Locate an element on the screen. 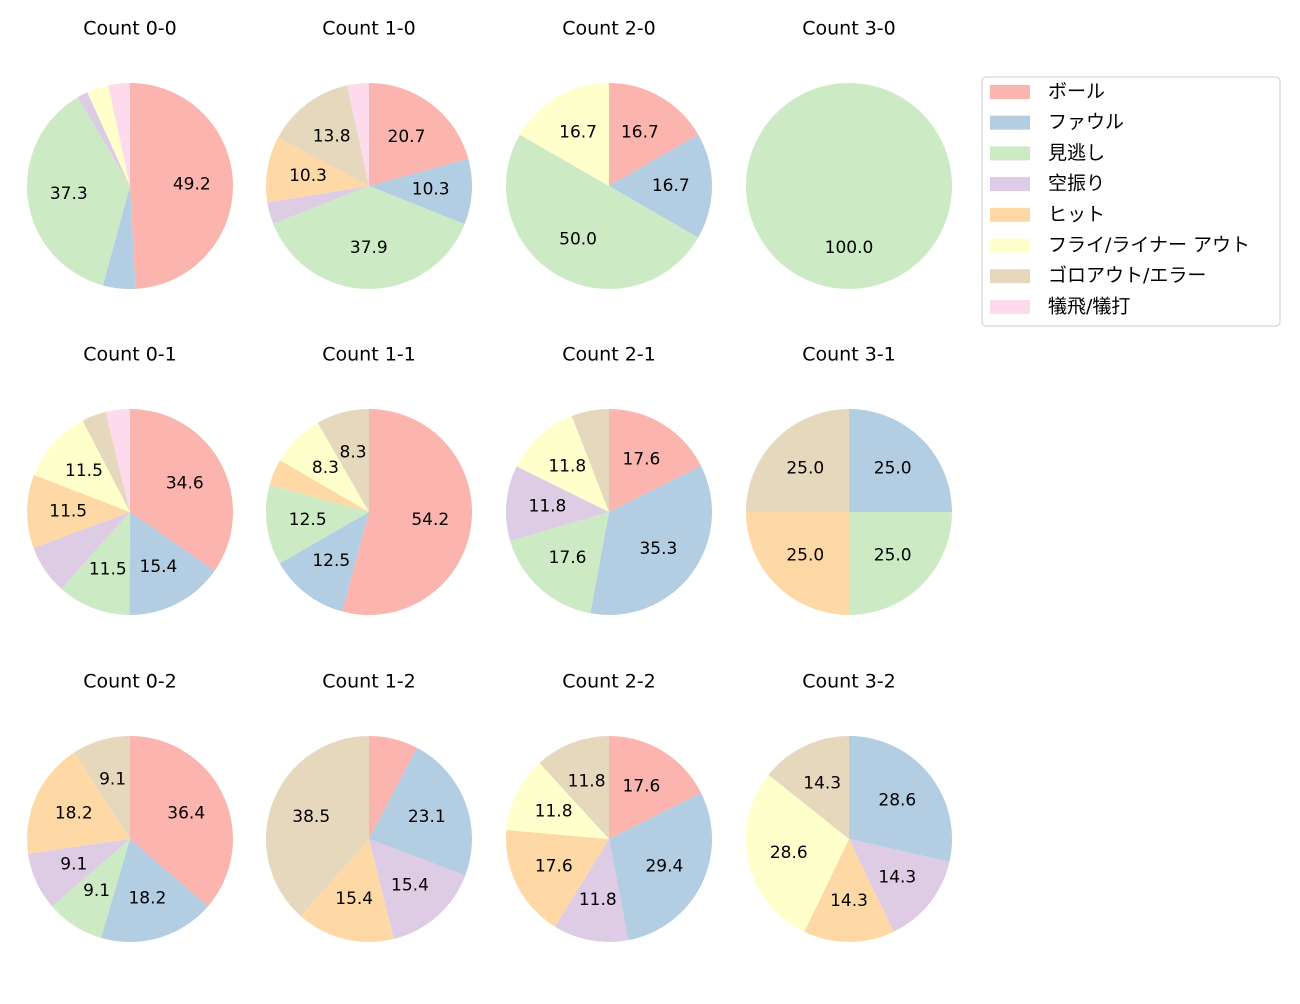 The height and width of the screenshot is (1004, 1300). data-label: 8.3 is located at coordinates (325, 468).